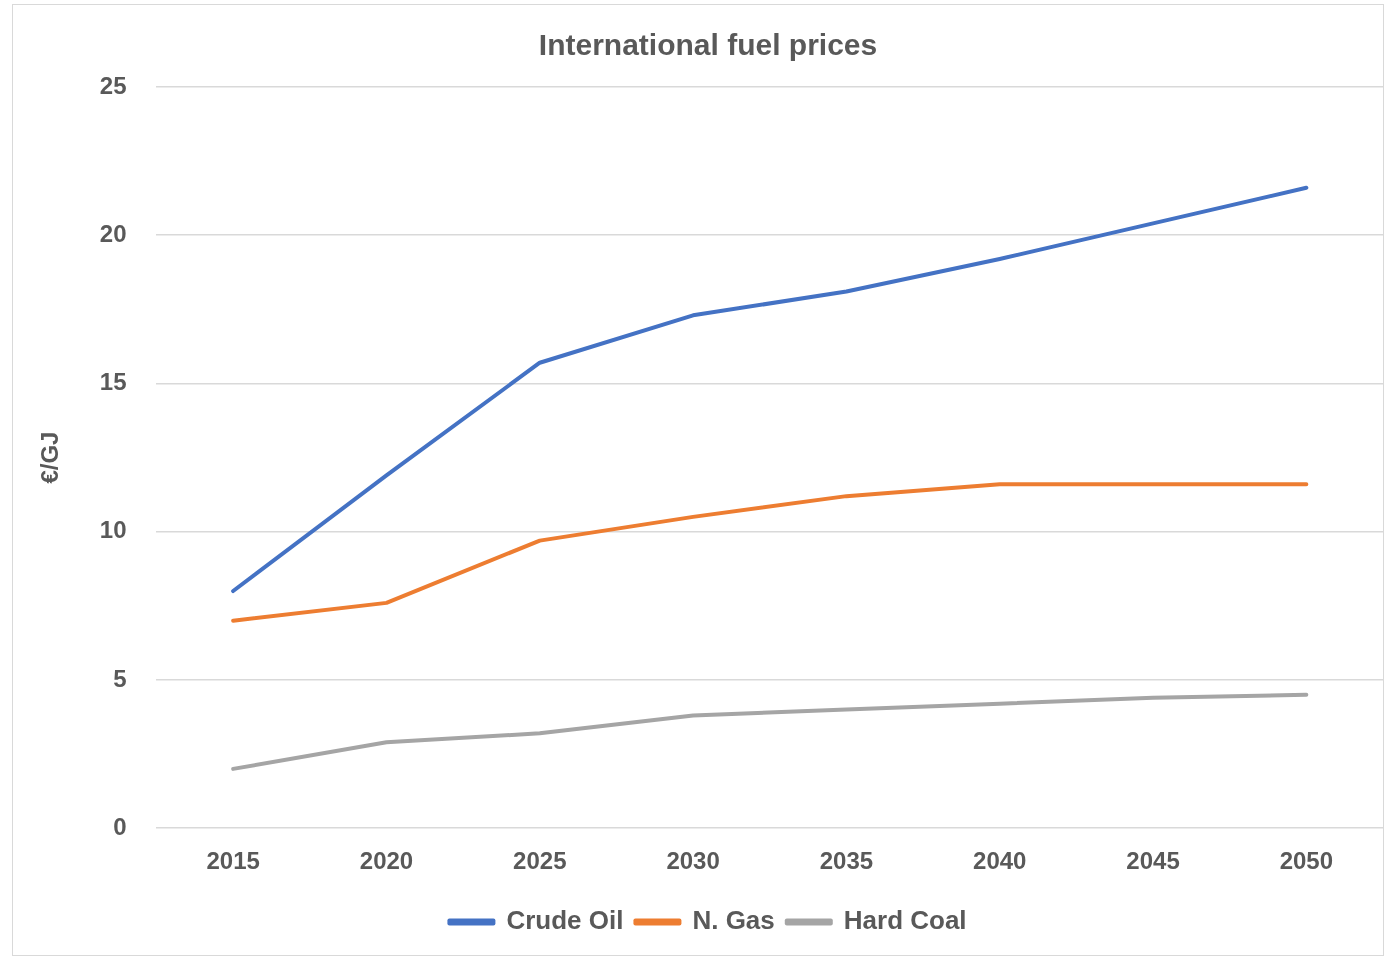 The width and height of the screenshot is (1386, 961). Describe the element at coordinates (733, 920) in the screenshot. I see `legend-label: N. Gas` at that location.